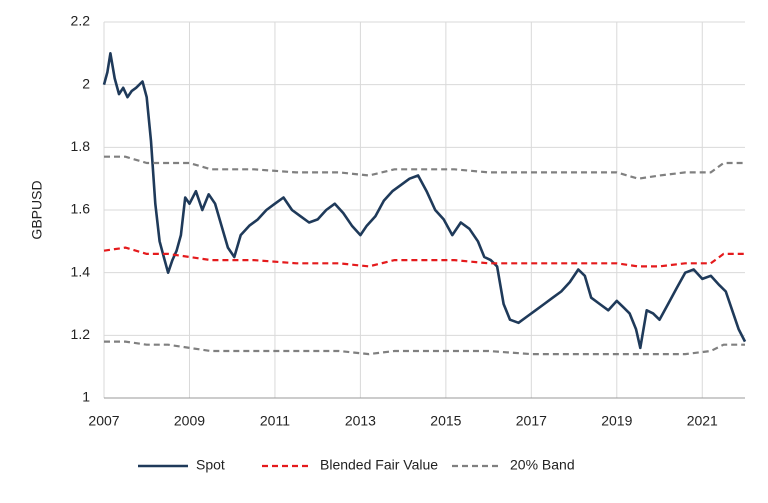  I want to click on y-tick-label: 1.6, so click(81, 209).